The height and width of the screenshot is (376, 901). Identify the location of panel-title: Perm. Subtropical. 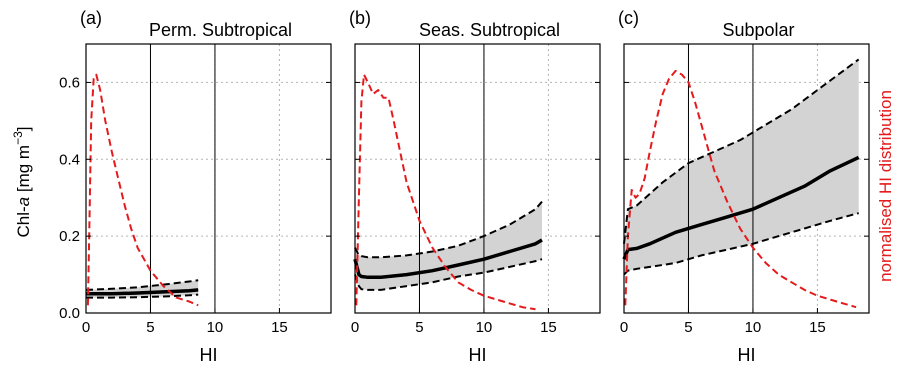
(220, 30).